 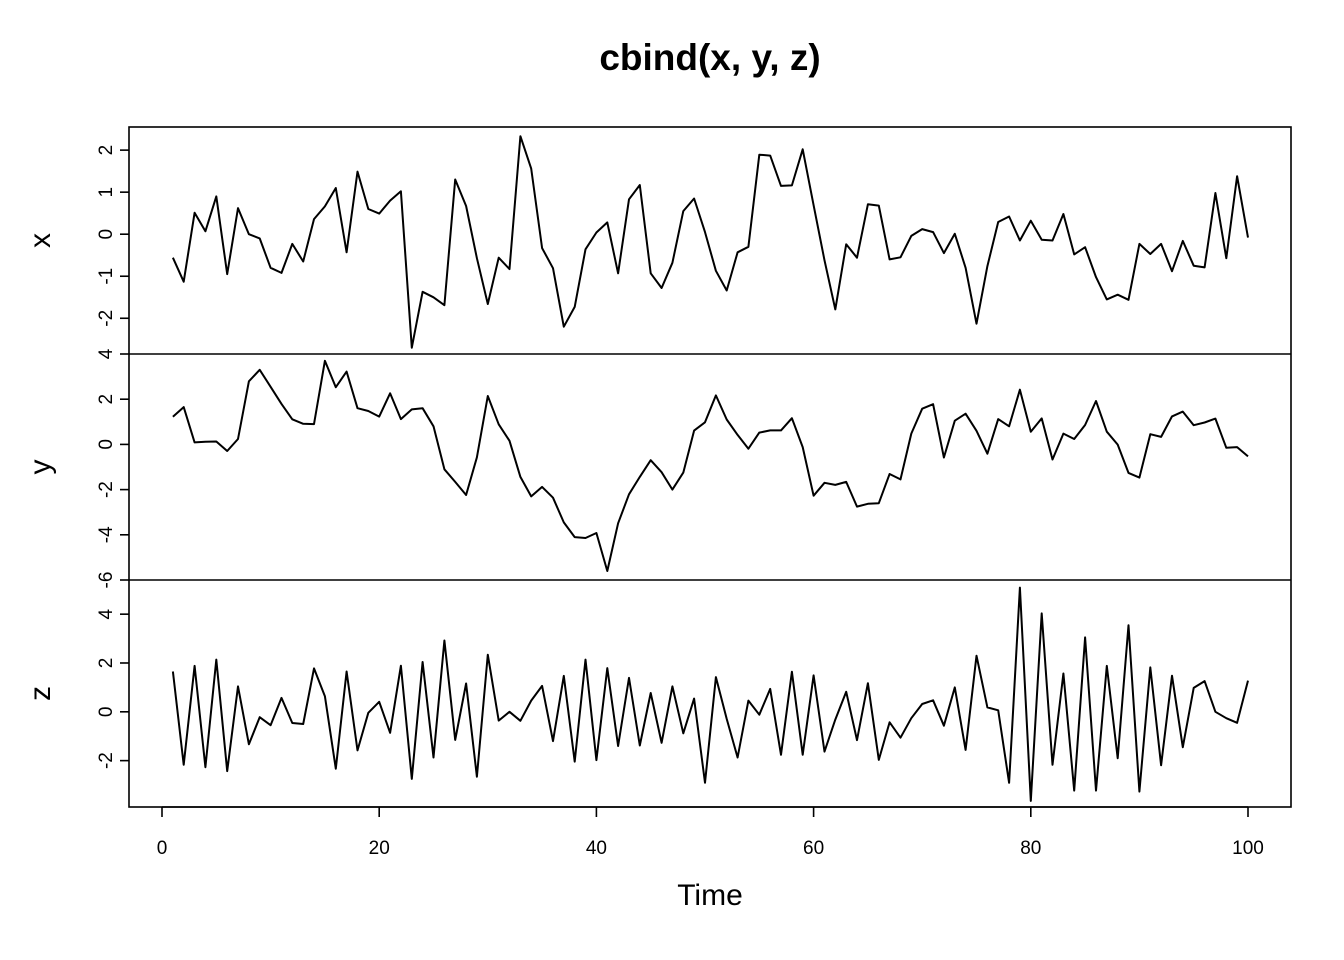 I want to click on x-axis-label: Time, so click(x=710, y=895).